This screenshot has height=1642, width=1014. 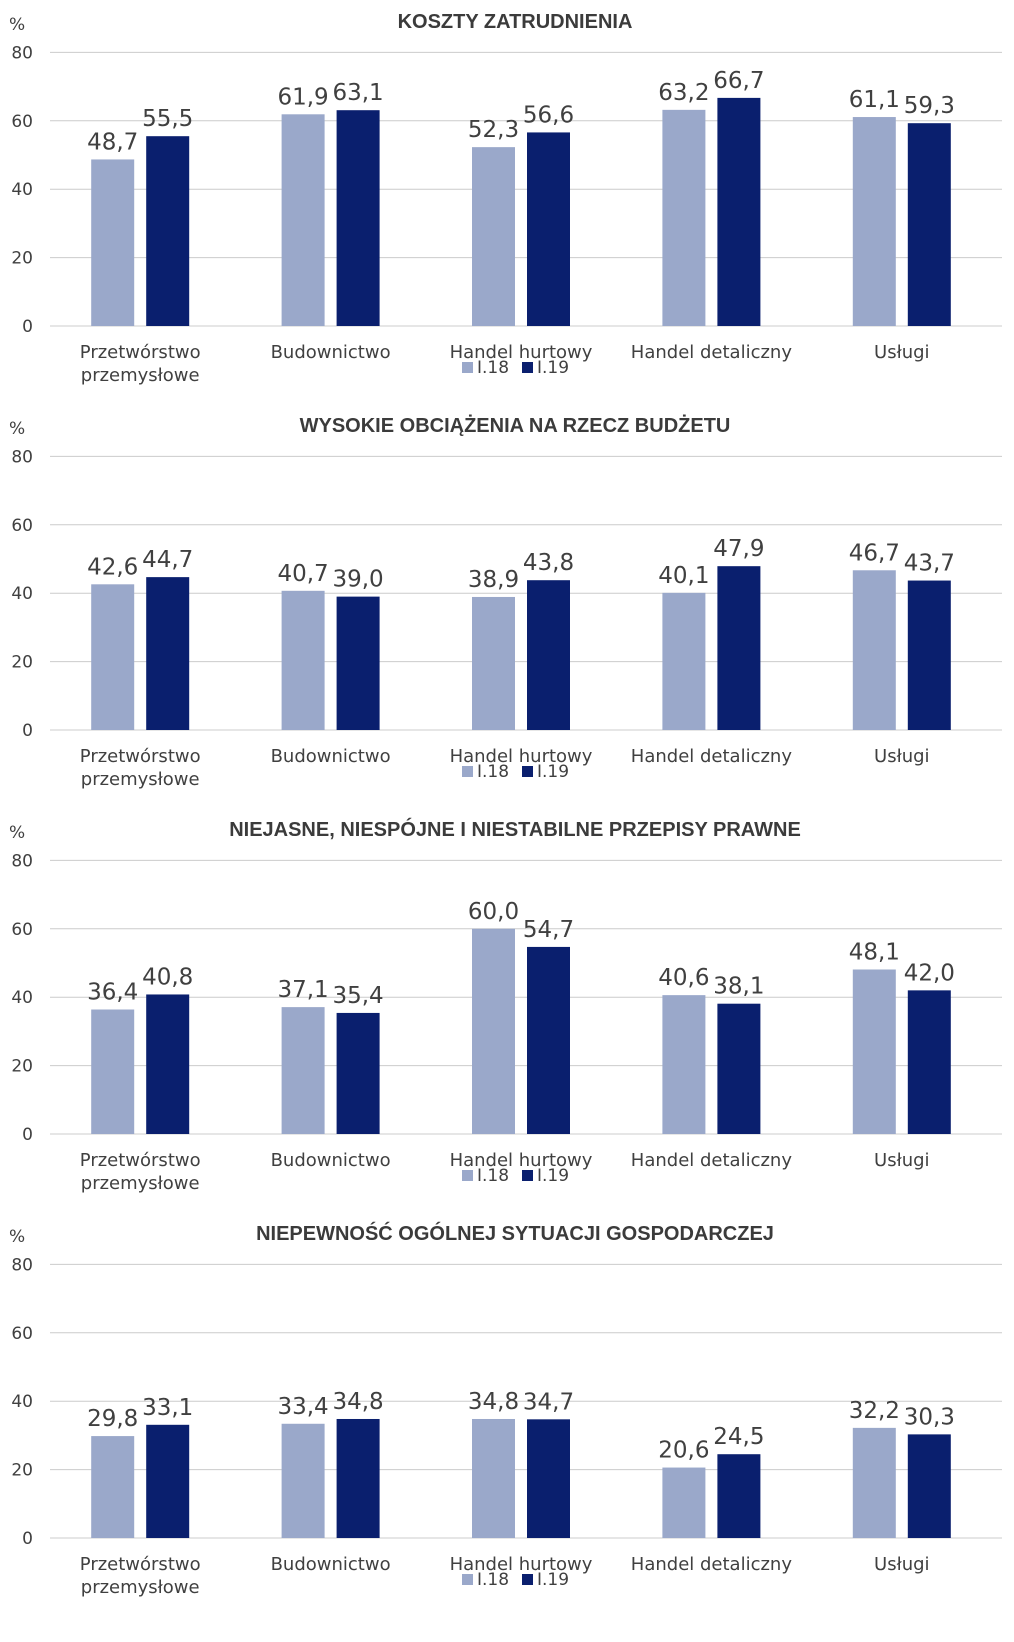 What do you see at coordinates (738, 549) in the screenshot?
I see `data-label: 47,9` at bounding box center [738, 549].